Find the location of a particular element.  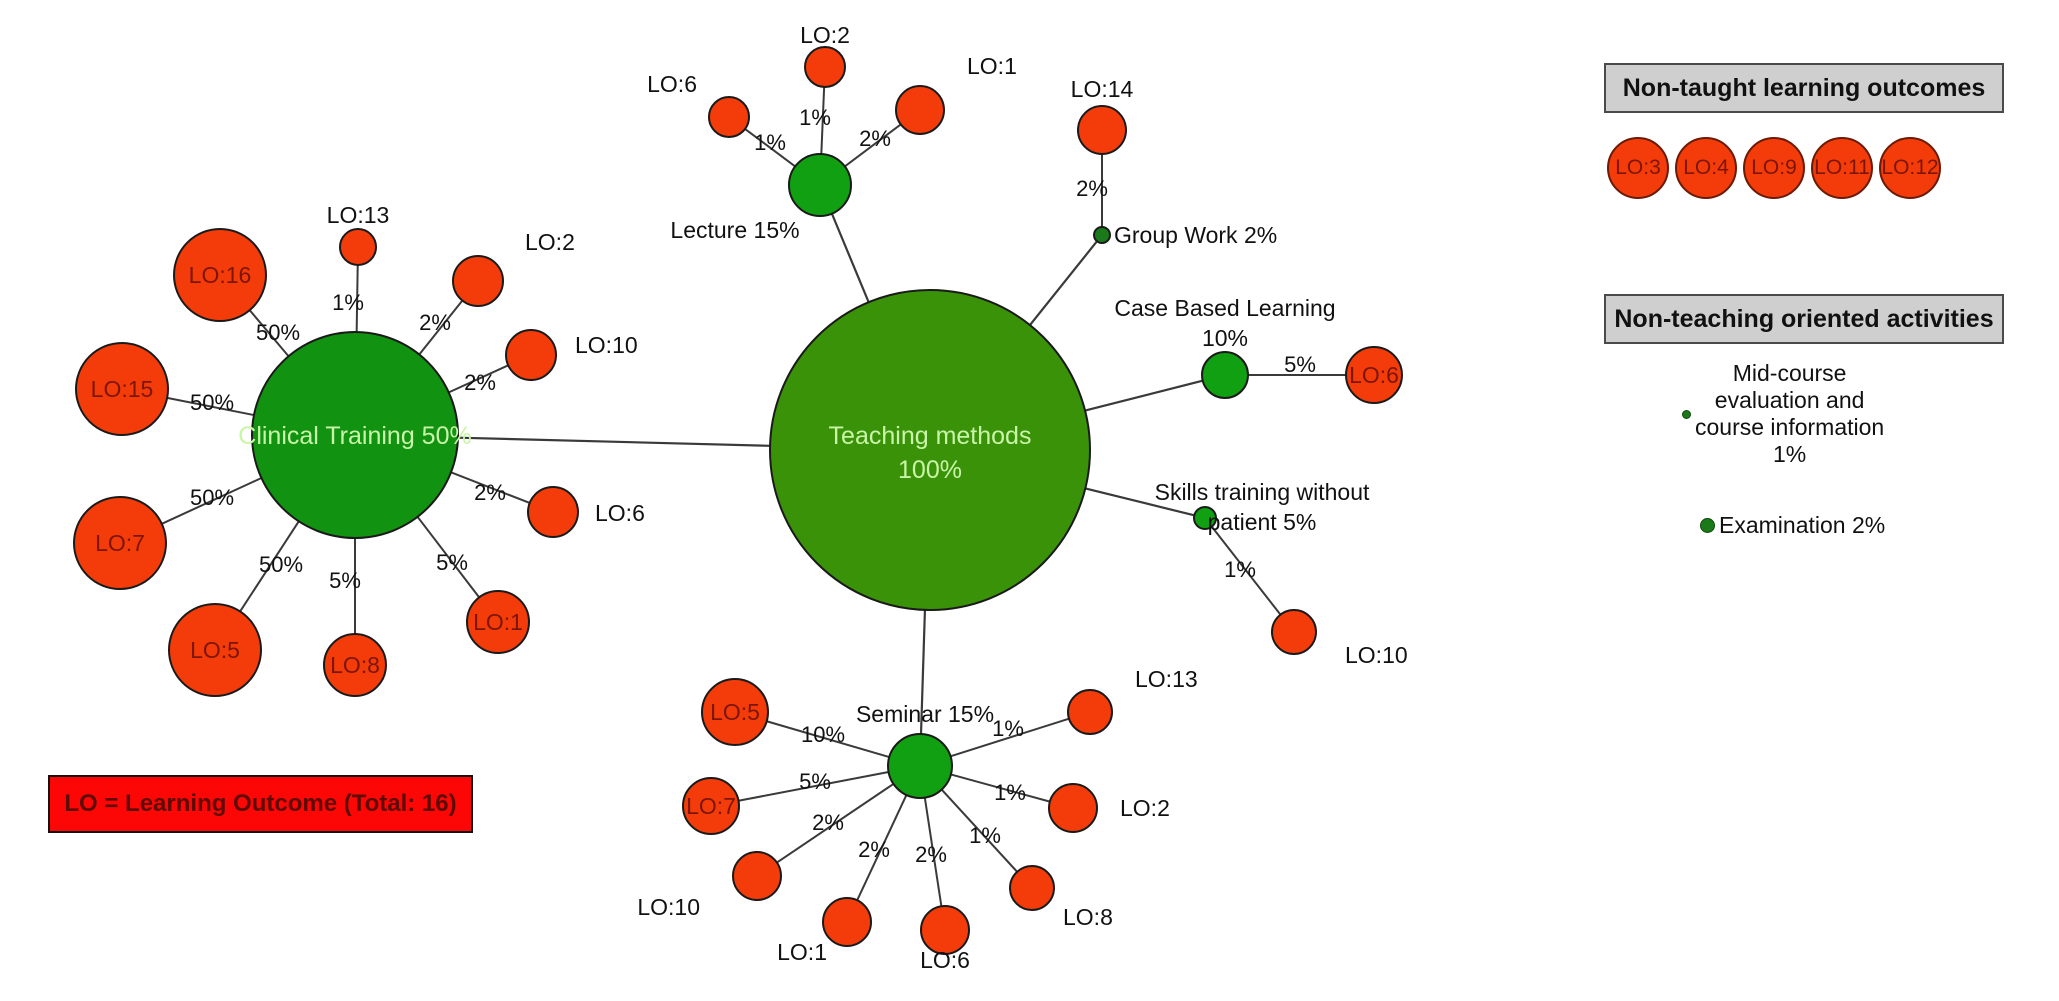

center-label: Teaching methods is located at coordinates (930, 436).